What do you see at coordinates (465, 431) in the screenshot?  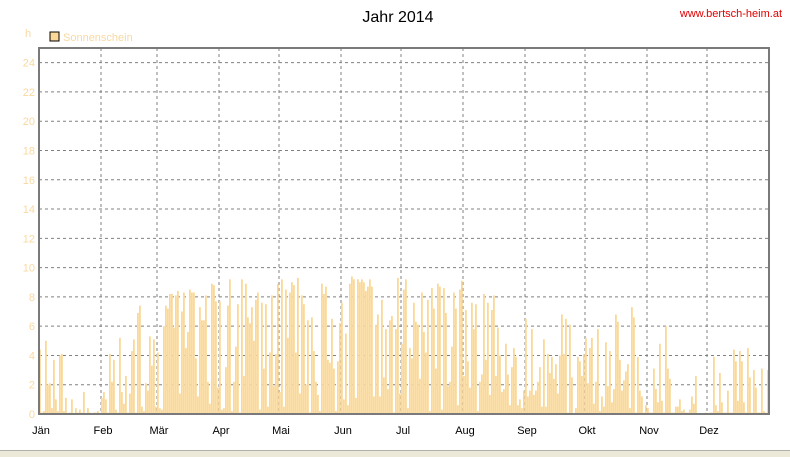 I see `x-tick-label: Aug` at bounding box center [465, 431].